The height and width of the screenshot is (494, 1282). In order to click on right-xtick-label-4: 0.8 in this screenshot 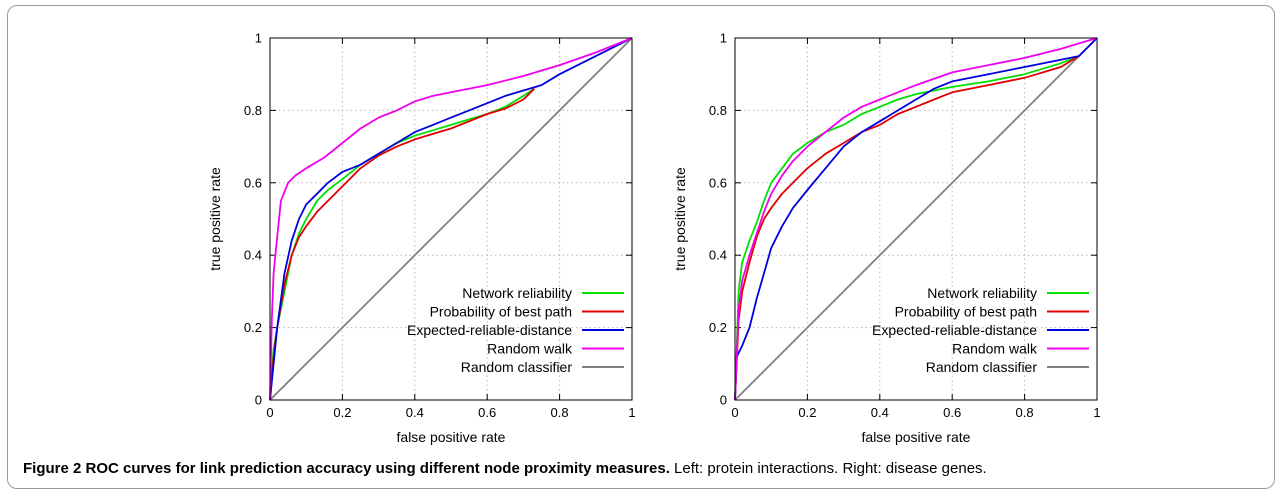, I will do `click(1025, 412)`.